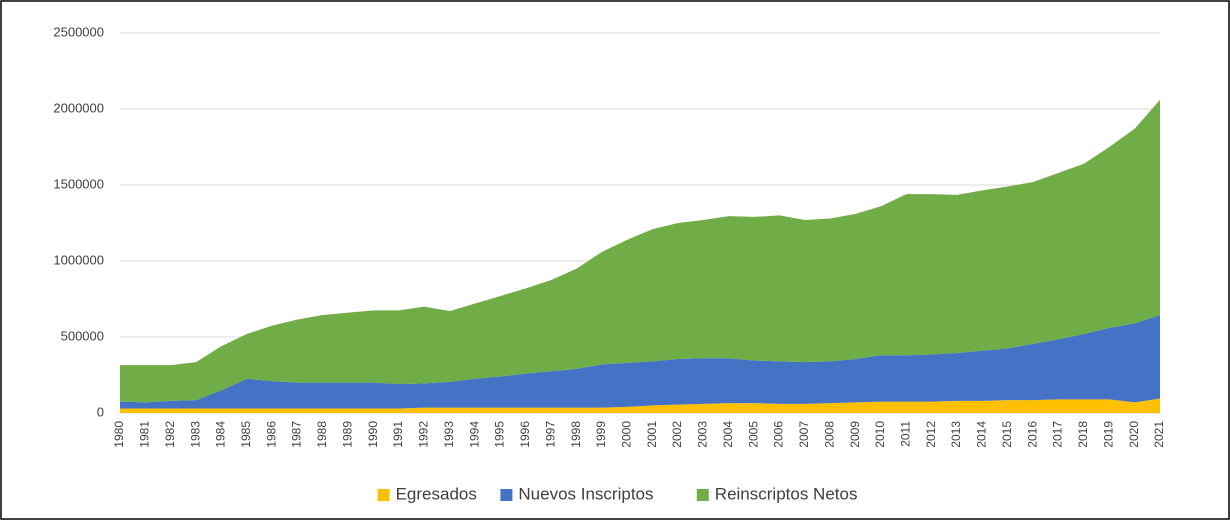 The image size is (1230, 520). What do you see at coordinates (170, 434) in the screenshot?
I see `x-tick-label: 1982` at bounding box center [170, 434].